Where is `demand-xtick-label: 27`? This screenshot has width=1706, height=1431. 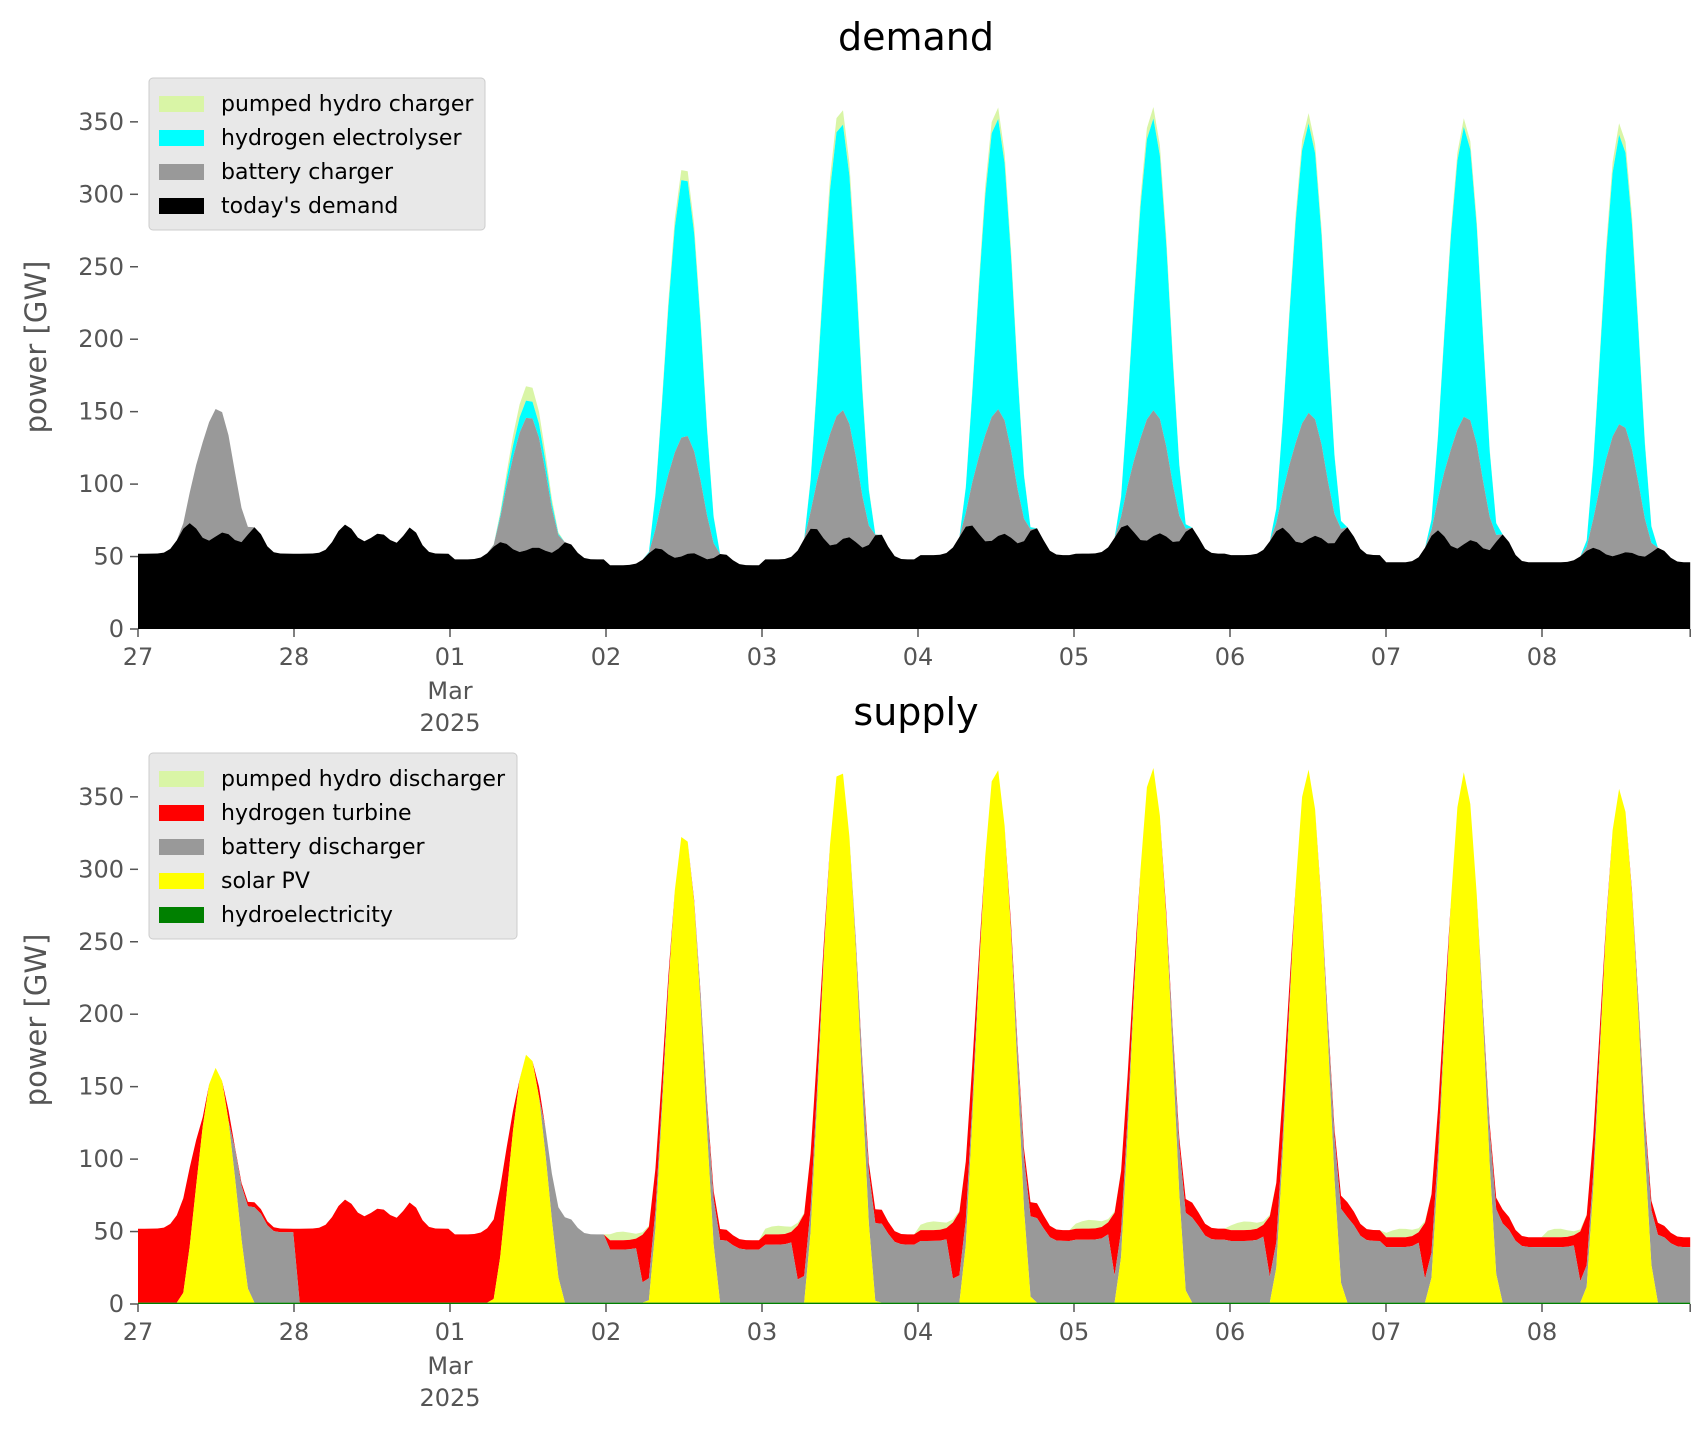 demand-xtick-label: 27 is located at coordinates (138, 657).